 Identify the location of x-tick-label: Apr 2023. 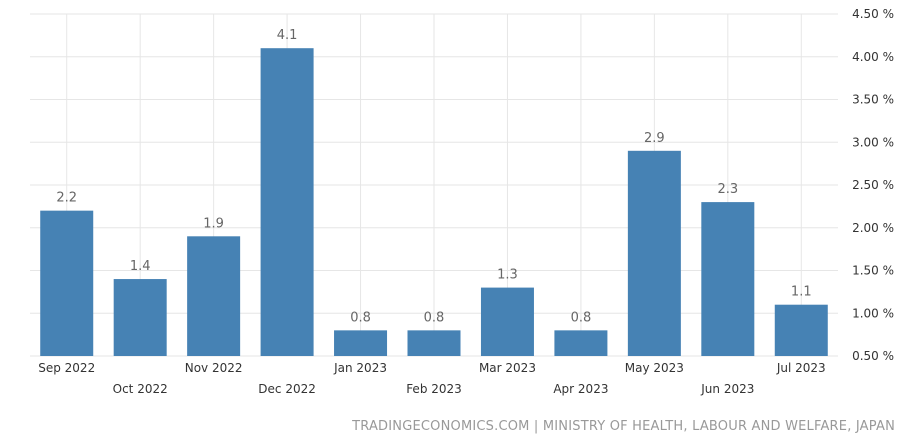
(580, 389).